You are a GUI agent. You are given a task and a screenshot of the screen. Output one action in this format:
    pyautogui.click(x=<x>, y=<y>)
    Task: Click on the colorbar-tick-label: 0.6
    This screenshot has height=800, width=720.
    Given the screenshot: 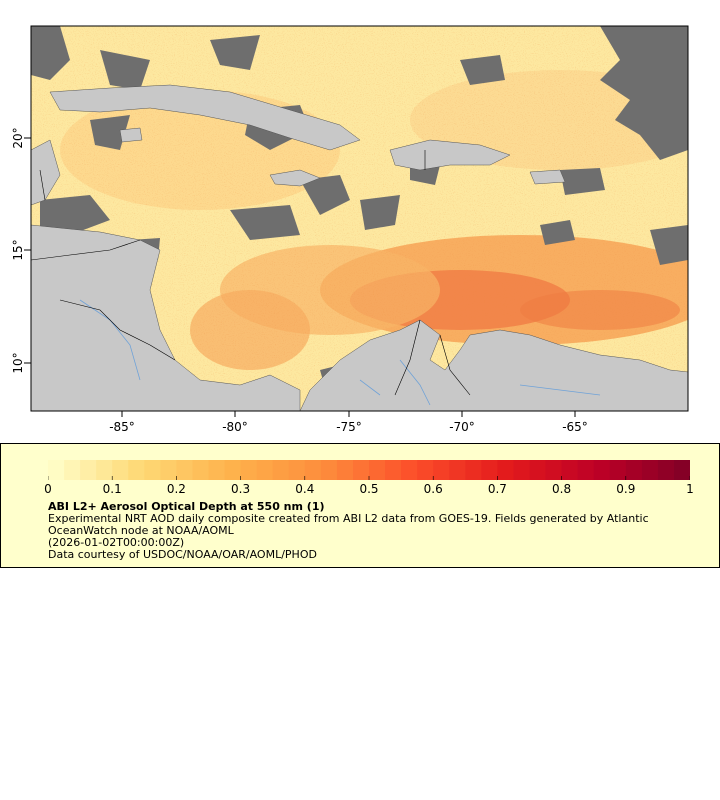 What is the action you would take?
    pyautogui.click(x=433, y=489)
    